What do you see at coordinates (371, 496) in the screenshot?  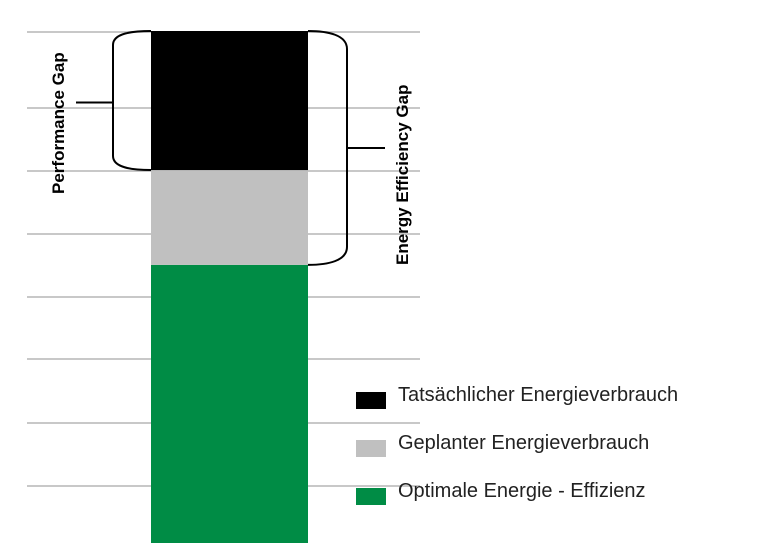 I see `legend-swatch-optimal` at bounding box center [371, 496].